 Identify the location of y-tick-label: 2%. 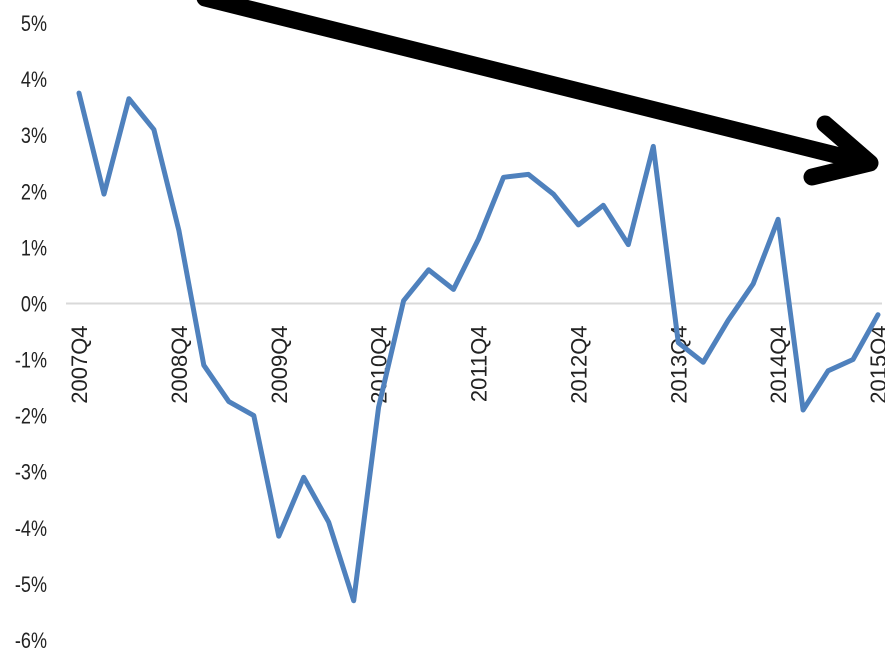
(34, 193).